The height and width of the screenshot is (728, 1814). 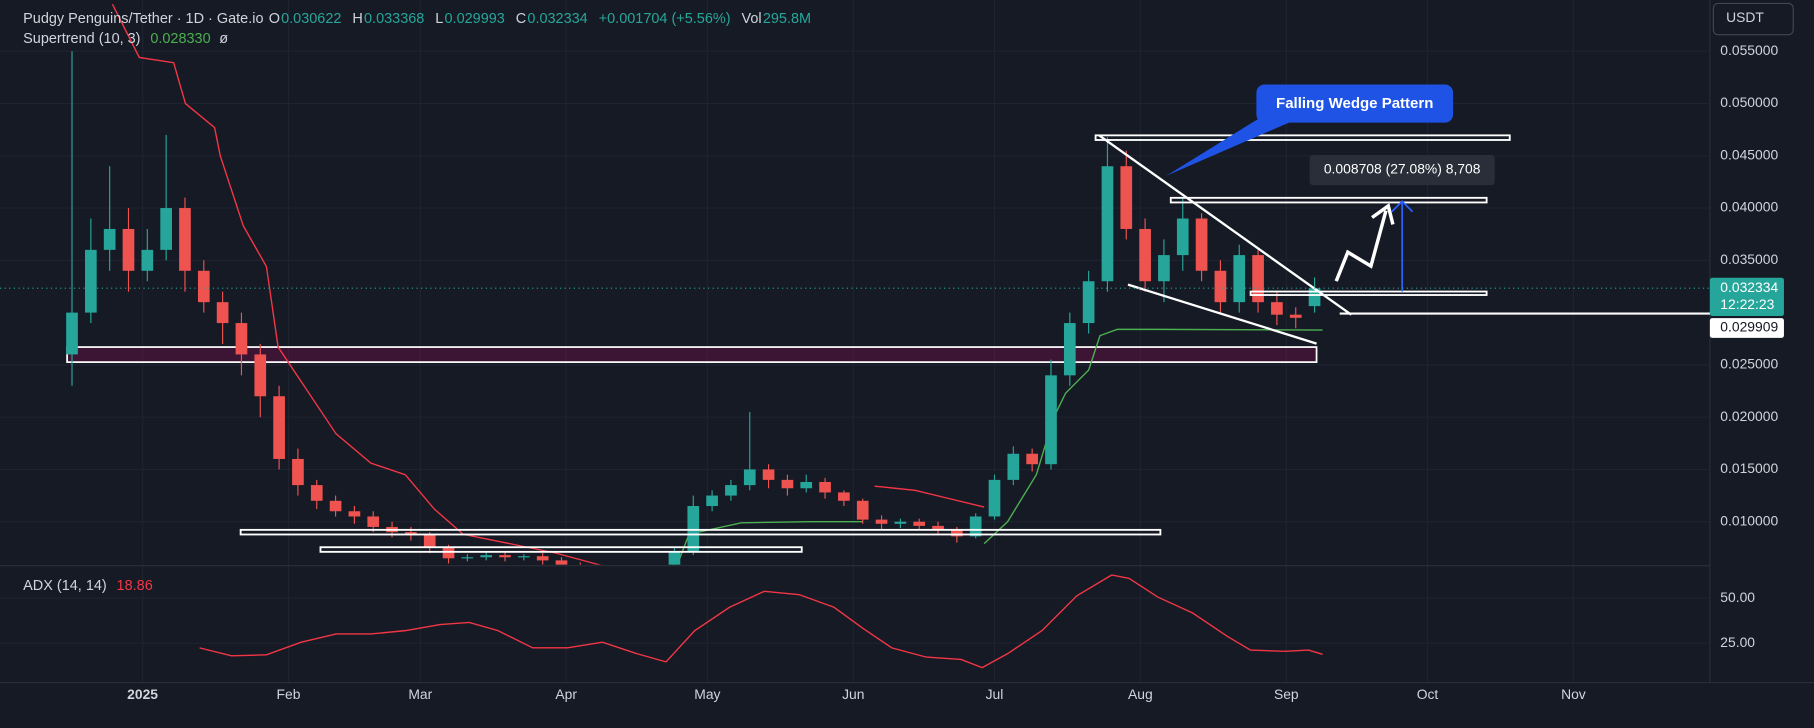 What do you see at coordinates (853, 694) in the screenshot?
I see `x-tick-label: Jun` at bounding box center [853, 694].